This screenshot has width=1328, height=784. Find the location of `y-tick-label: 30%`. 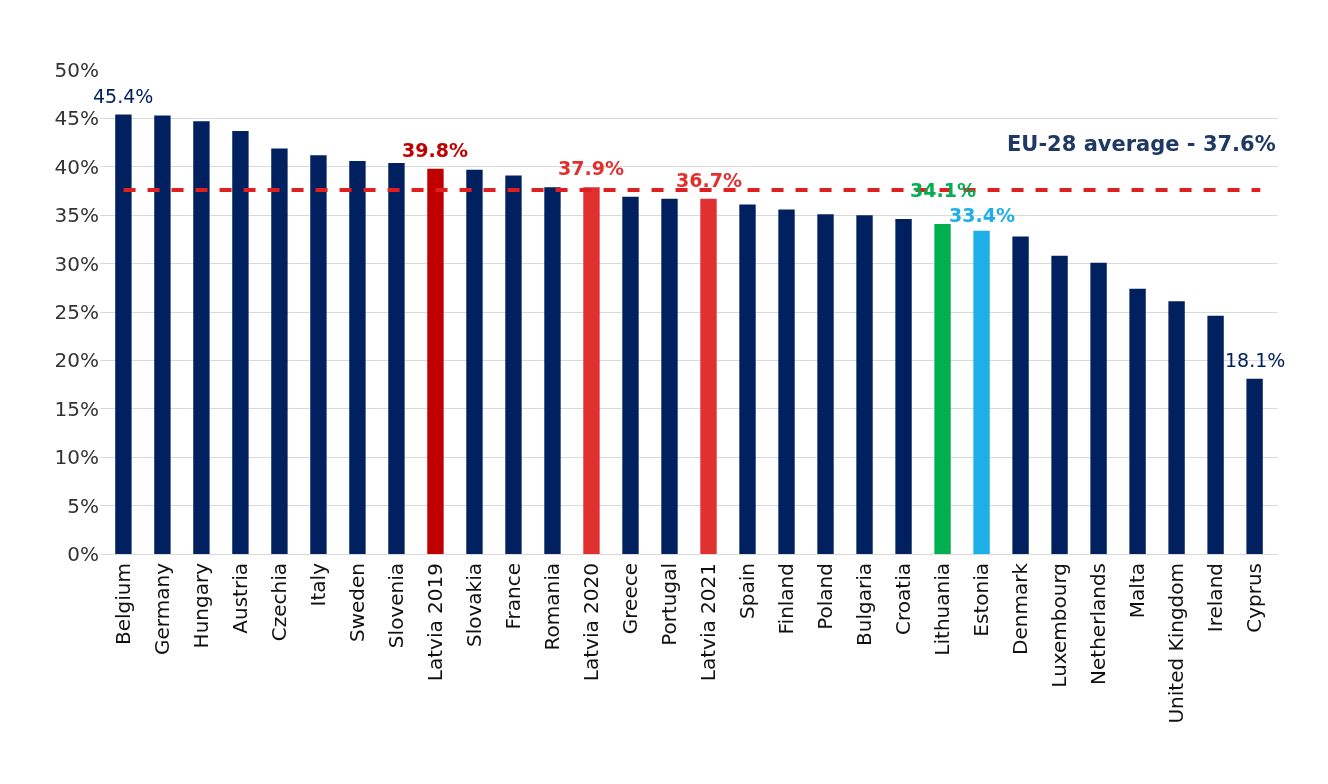

y-tick-label: 30% is located at coordinates (76, 263).